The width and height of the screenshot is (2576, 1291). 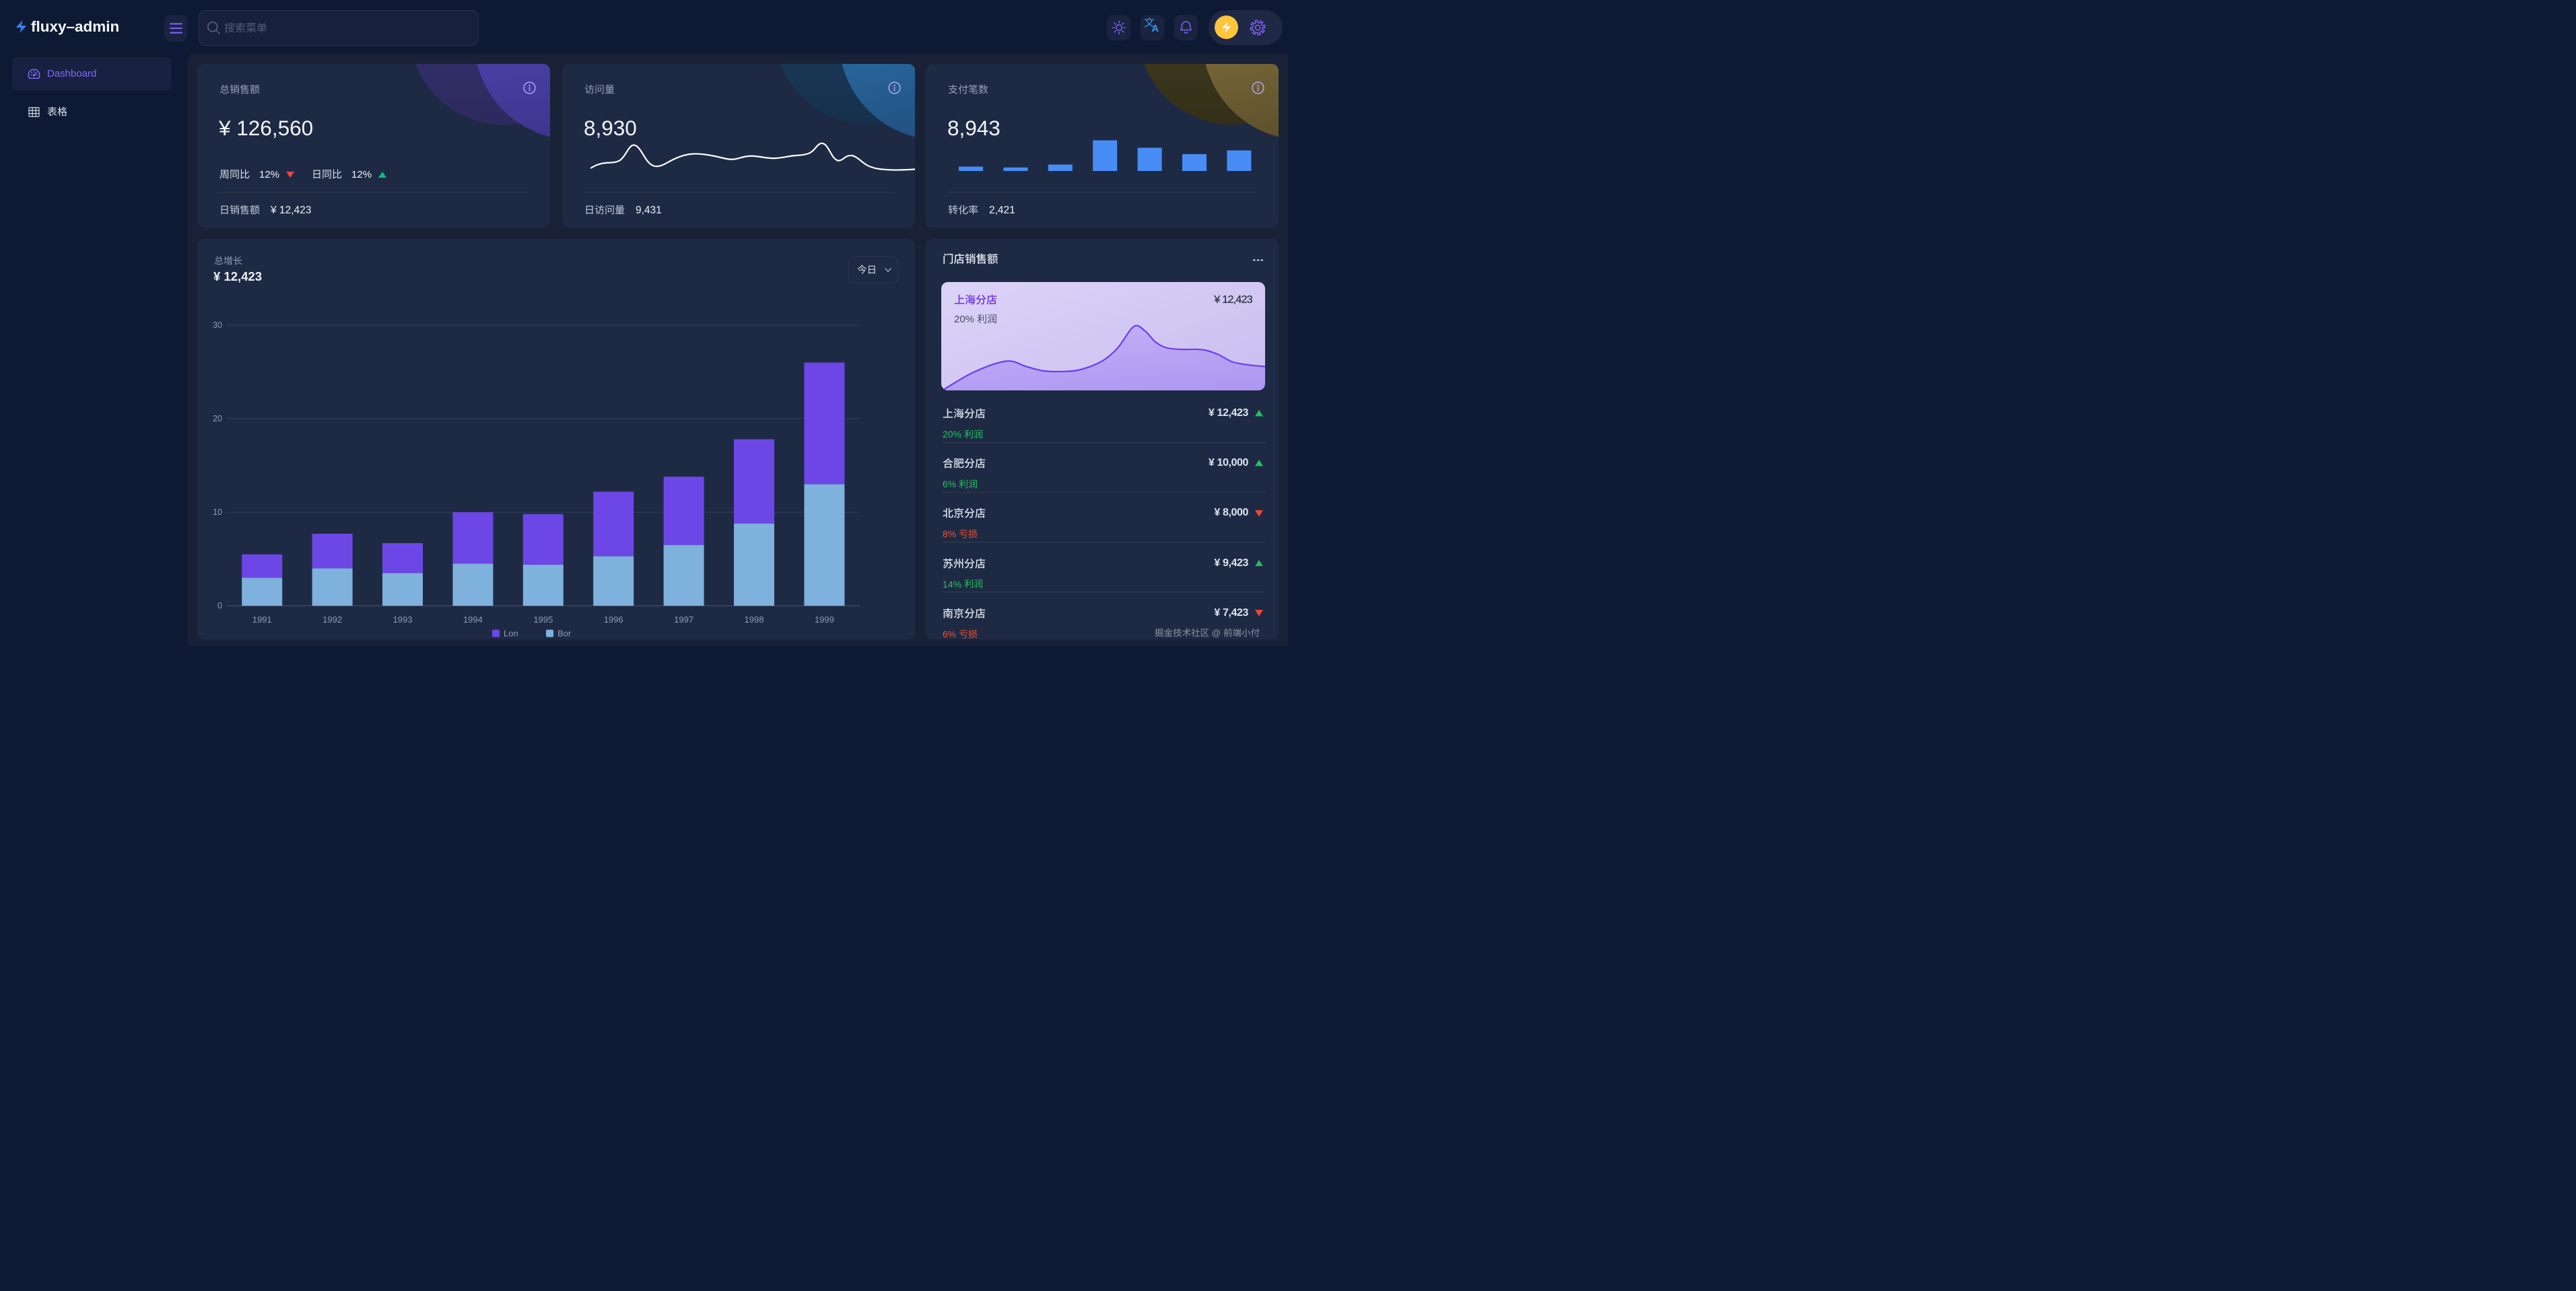 I want to click on svg-text: 1998, so click(x=754, y=620).